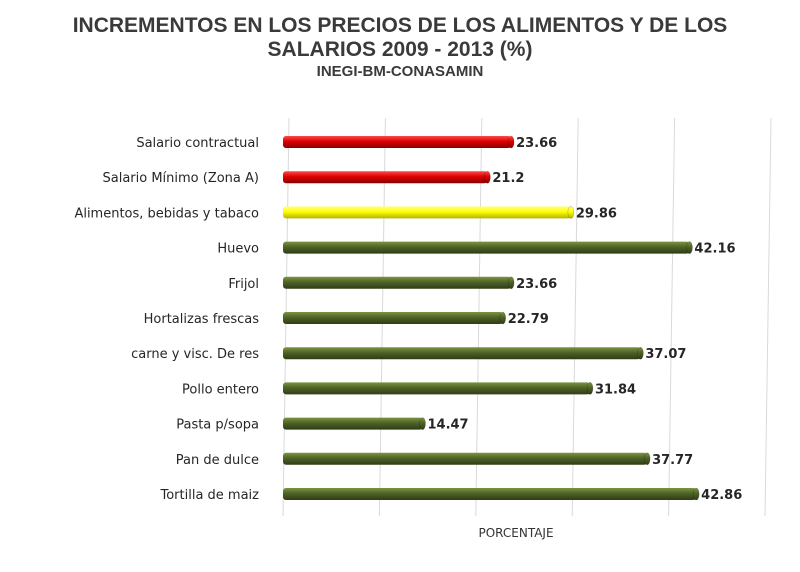 This screenshot has width=800, height=572. Describe the element at coordinates (202, 319) in the screenshot. I see `category-label: Hortalizas frescas` at that location.